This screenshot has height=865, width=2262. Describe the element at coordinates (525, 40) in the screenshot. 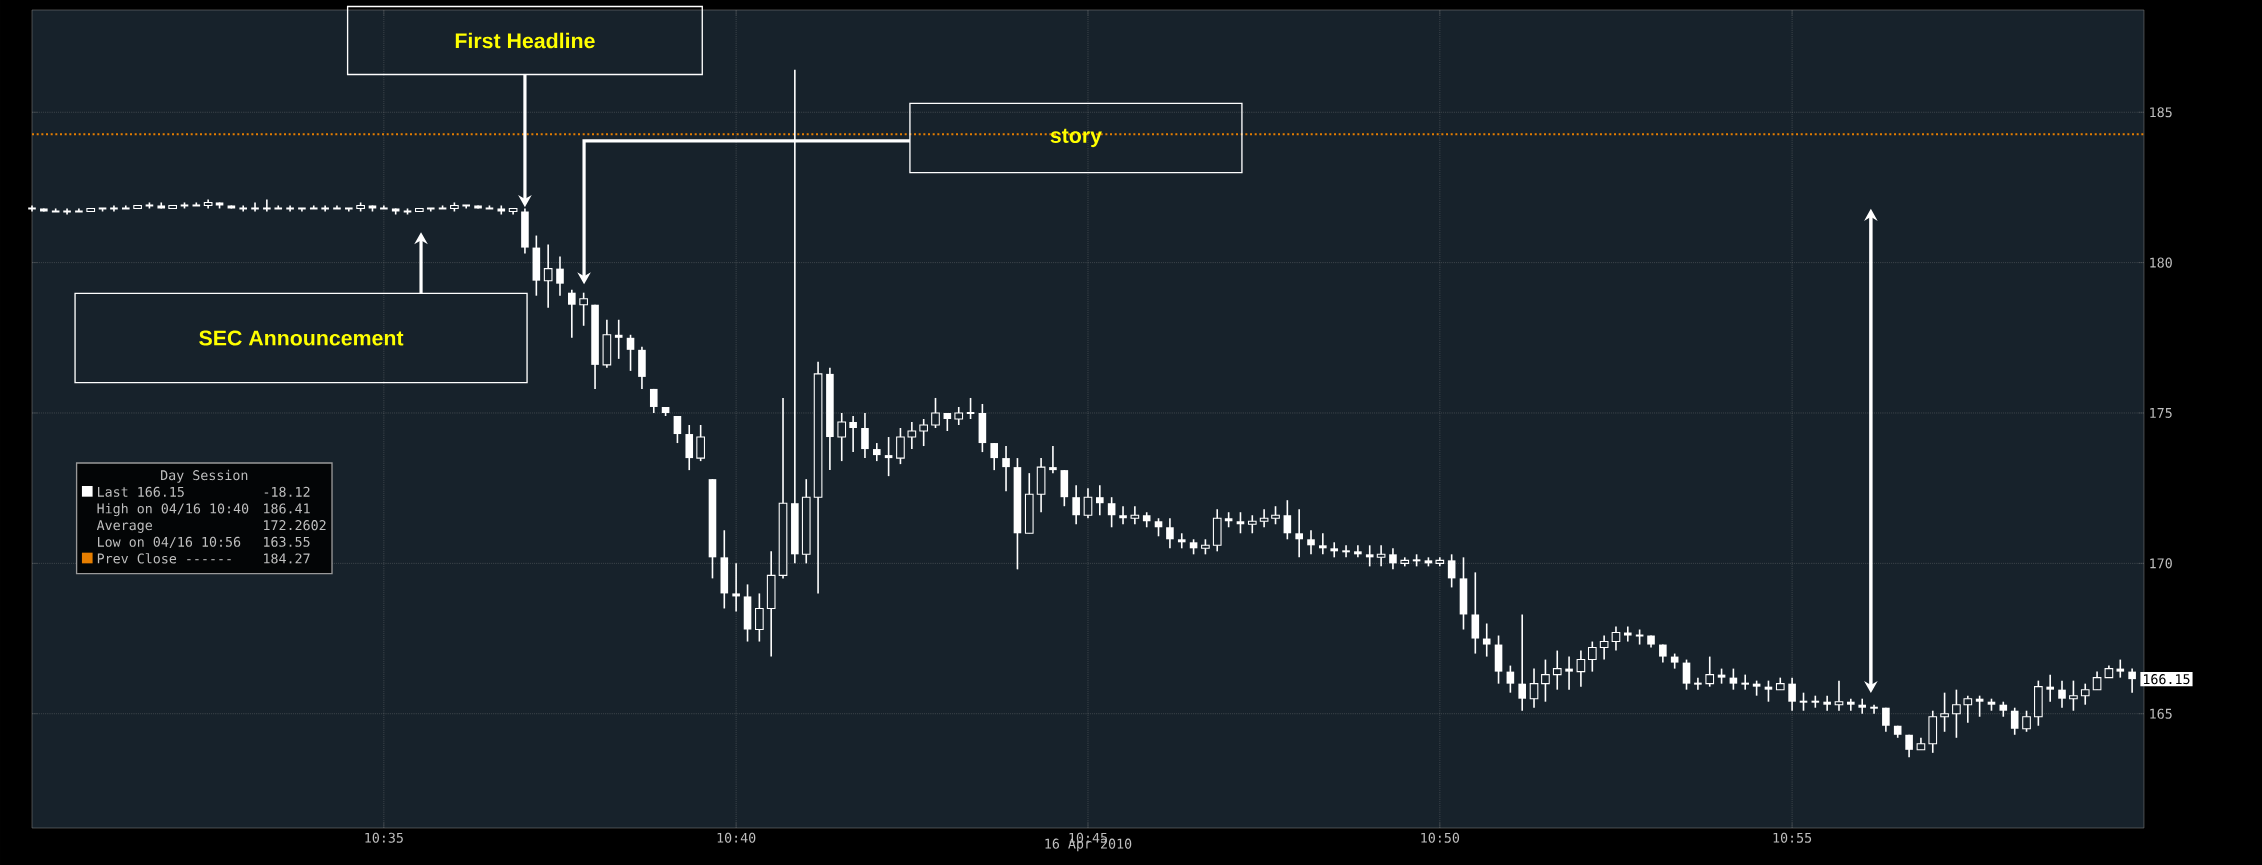

I see `annotation: First Headline` at that location.